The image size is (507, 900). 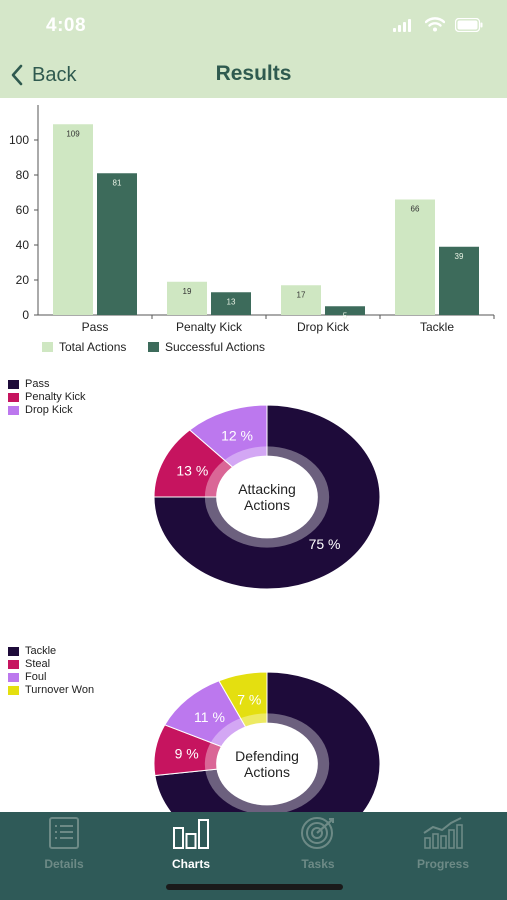 I want to click on cellular-signal-icon, so click(x=402, y=25).